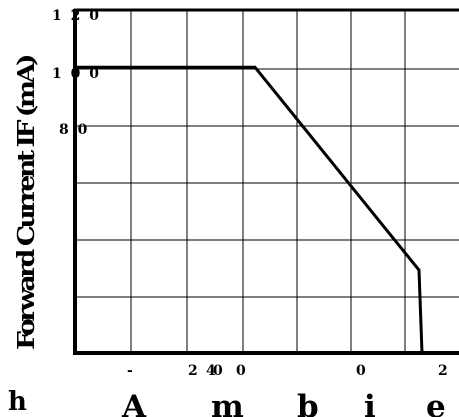 This screenshot has height=417, width=459. What do you see at coordinates (370, 403) in the screenshot?
I see `x-axis-label-fragment: i` at bounding box center [370, 403].